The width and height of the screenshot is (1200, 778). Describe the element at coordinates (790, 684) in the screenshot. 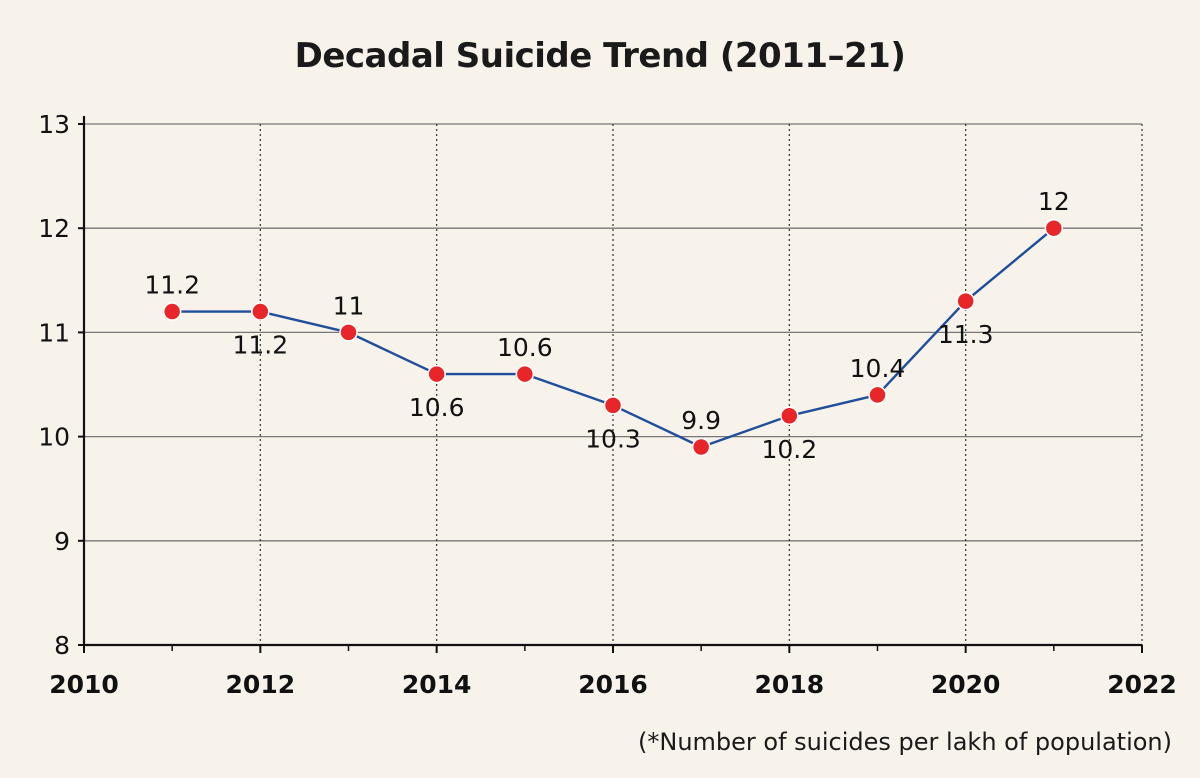

I see `x-tick-label: 2018` at that location.